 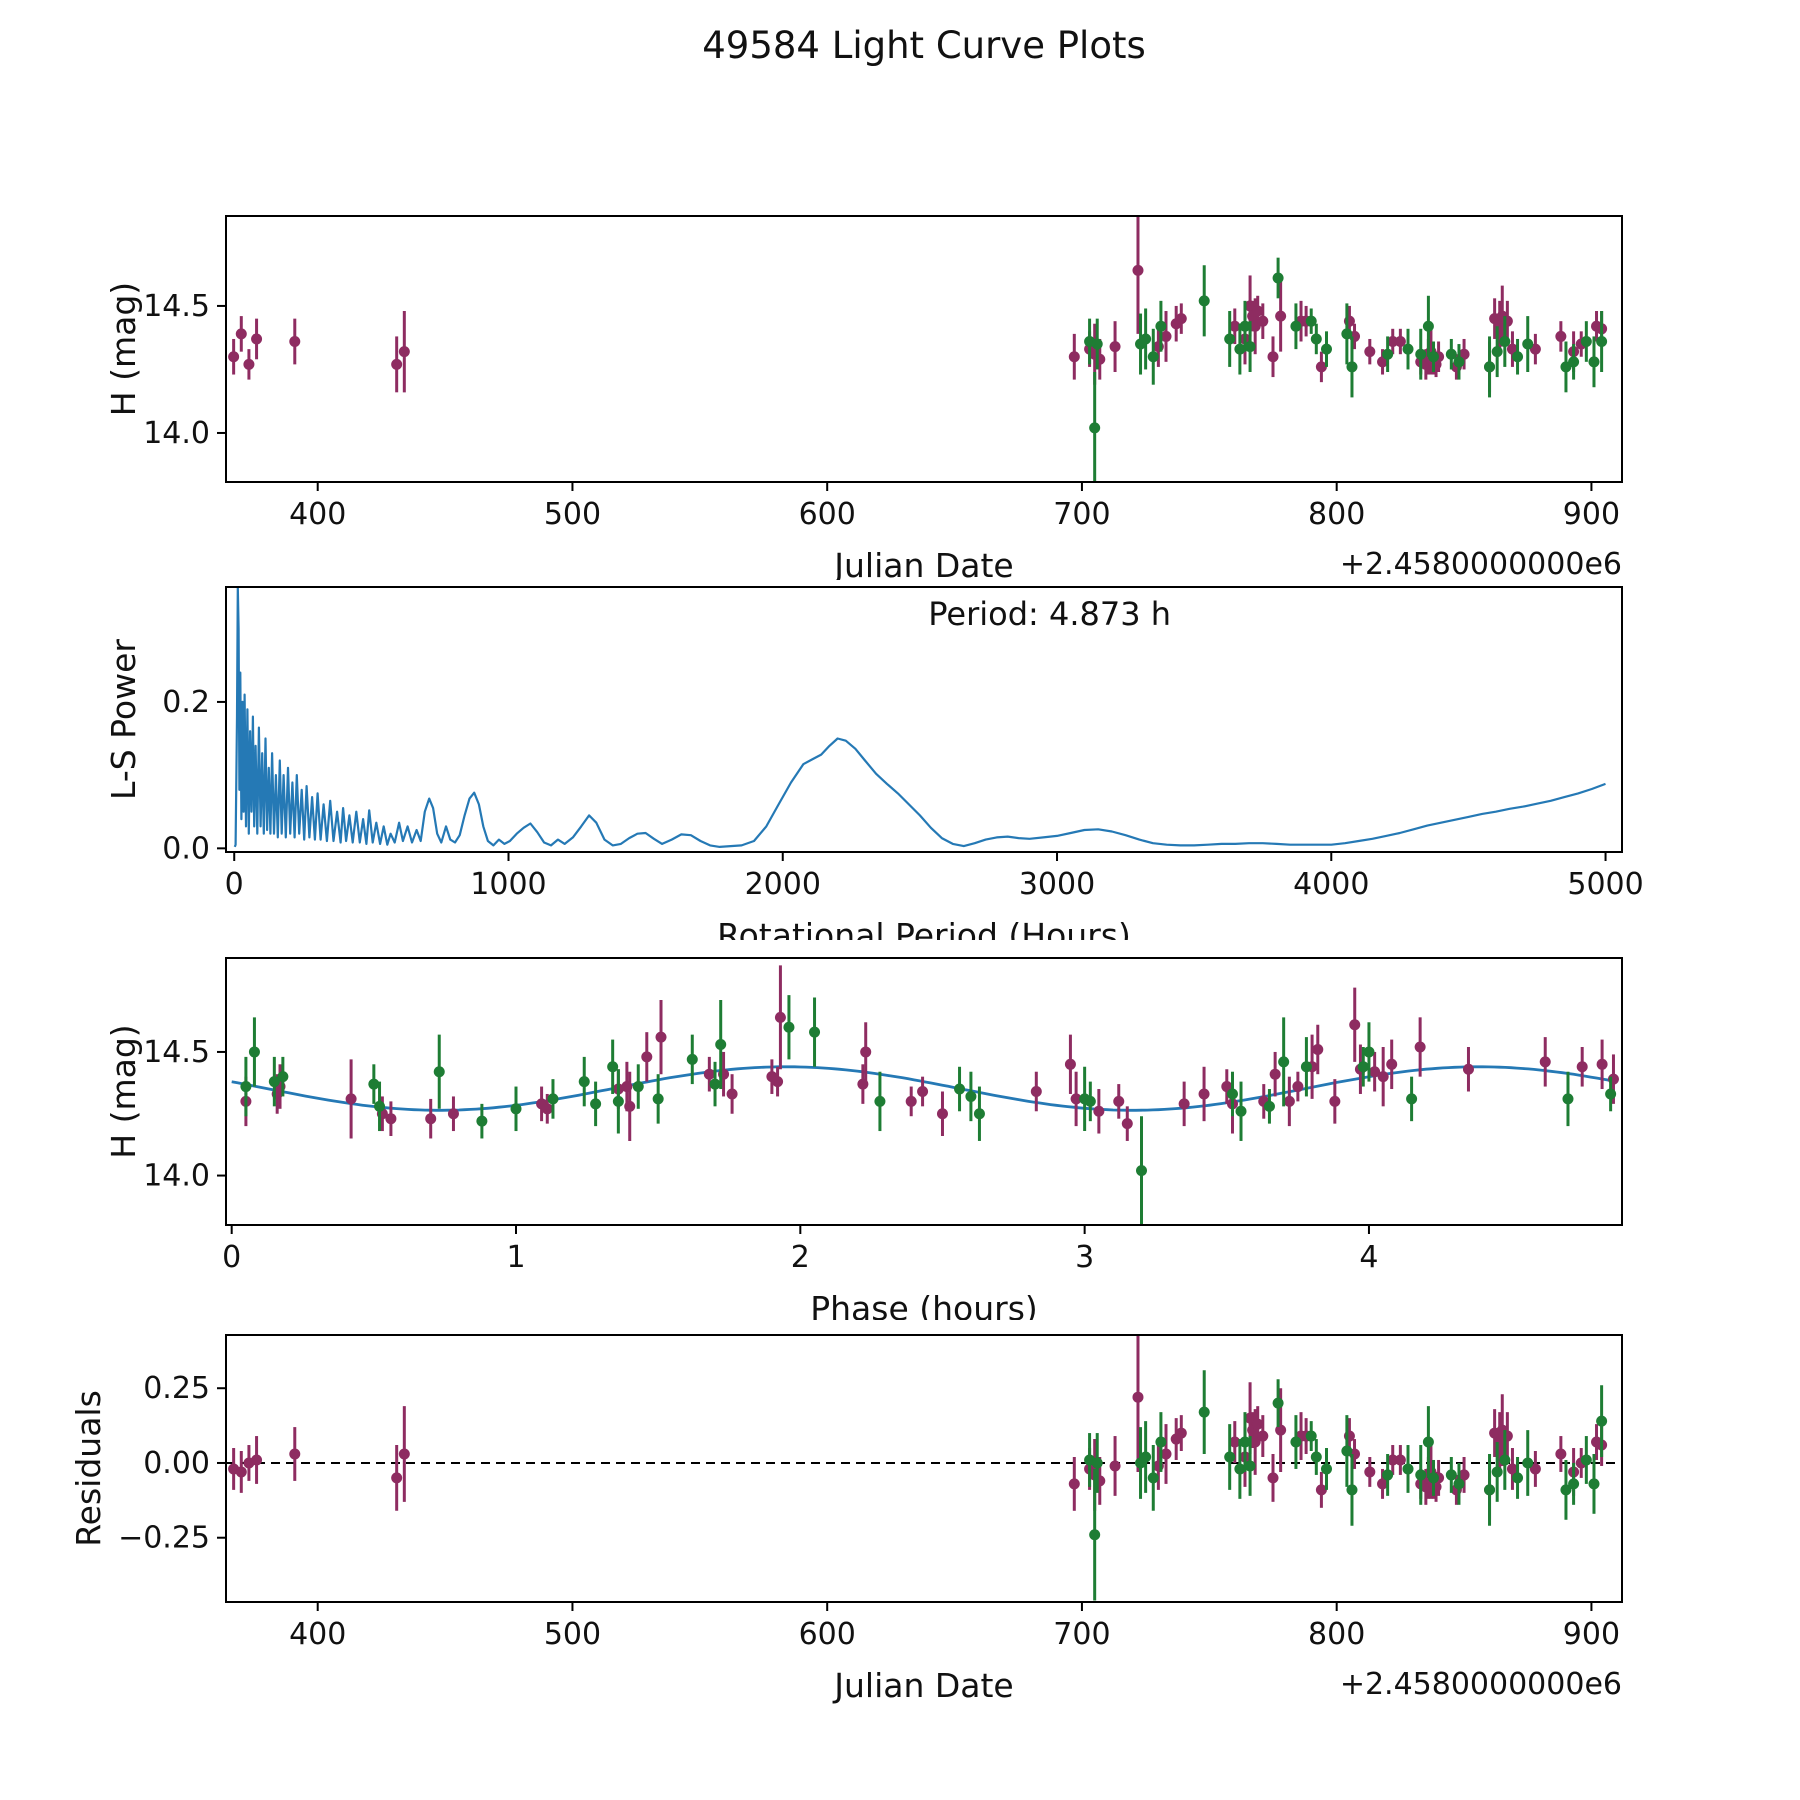 What do you see at coordinates (1081, 1634) in the screenshot?
I see `x-tick-label: 700` at bounding box center [1081, 1634].